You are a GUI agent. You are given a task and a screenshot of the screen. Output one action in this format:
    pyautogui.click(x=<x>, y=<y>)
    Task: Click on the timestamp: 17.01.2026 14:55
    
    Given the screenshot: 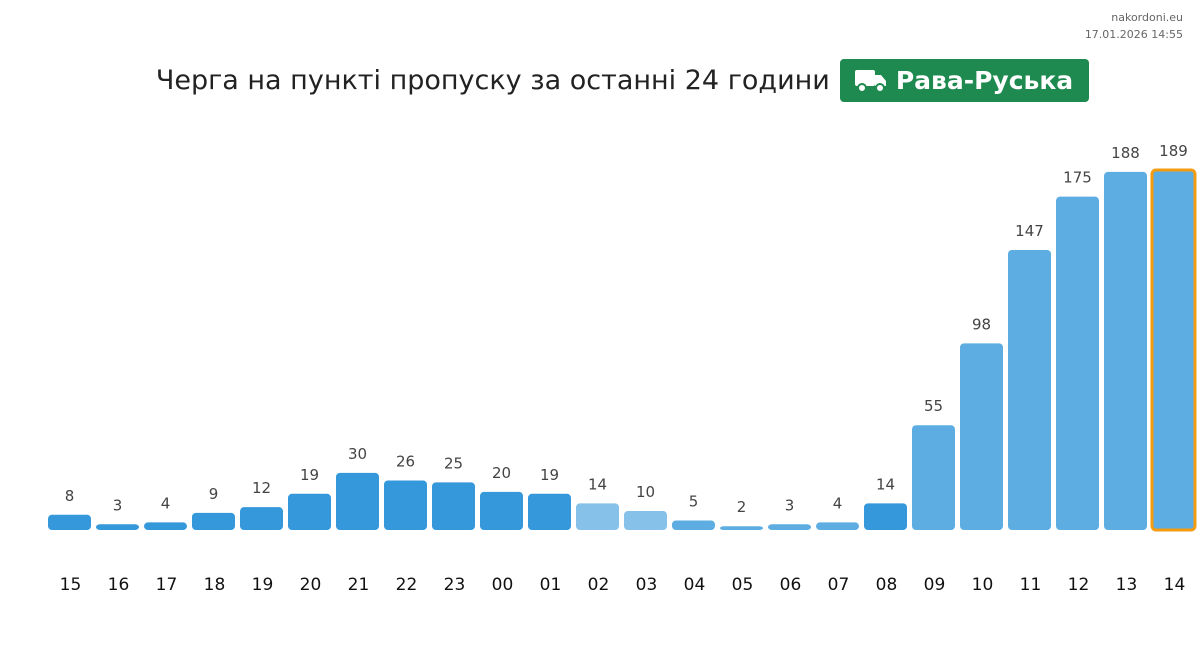 What is the action you would take?
    pyautogui.click(x=1133, y=34)
    